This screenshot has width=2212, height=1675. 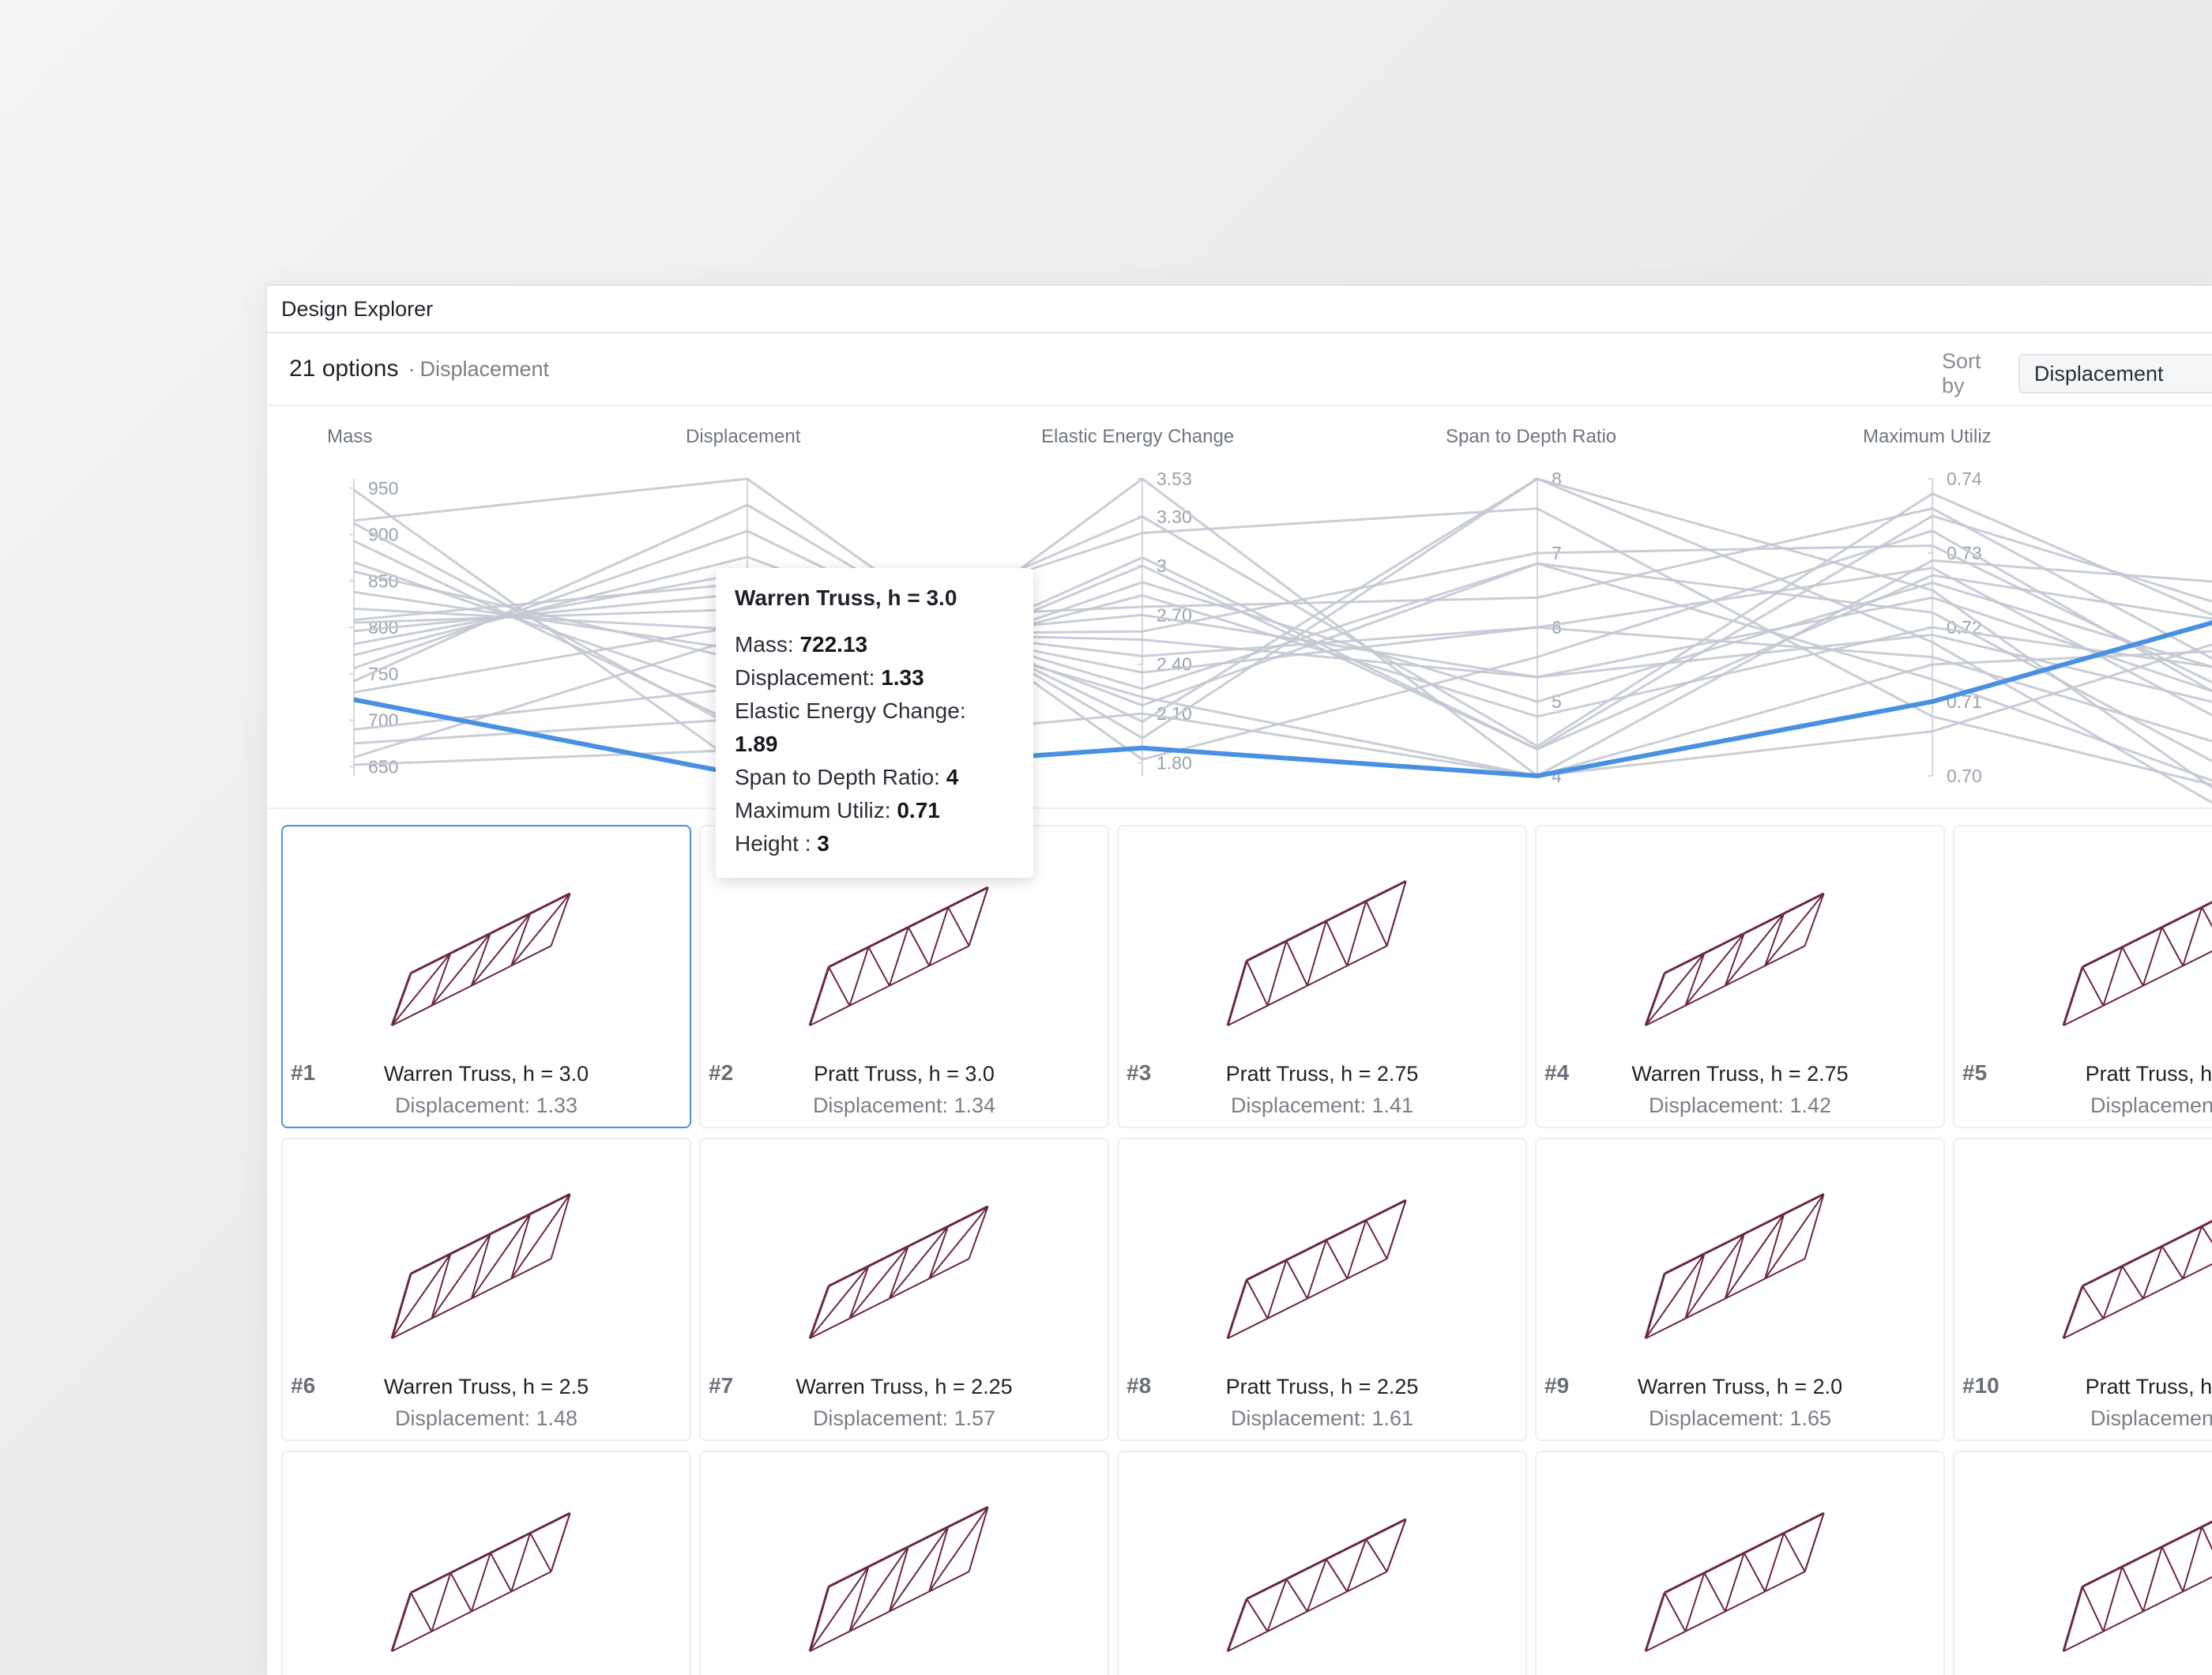 What do you see at coordinates (783, 843) in the screenshot?
I see `tooltip-row-height: Height : 3` at bounding box center [783, 843].